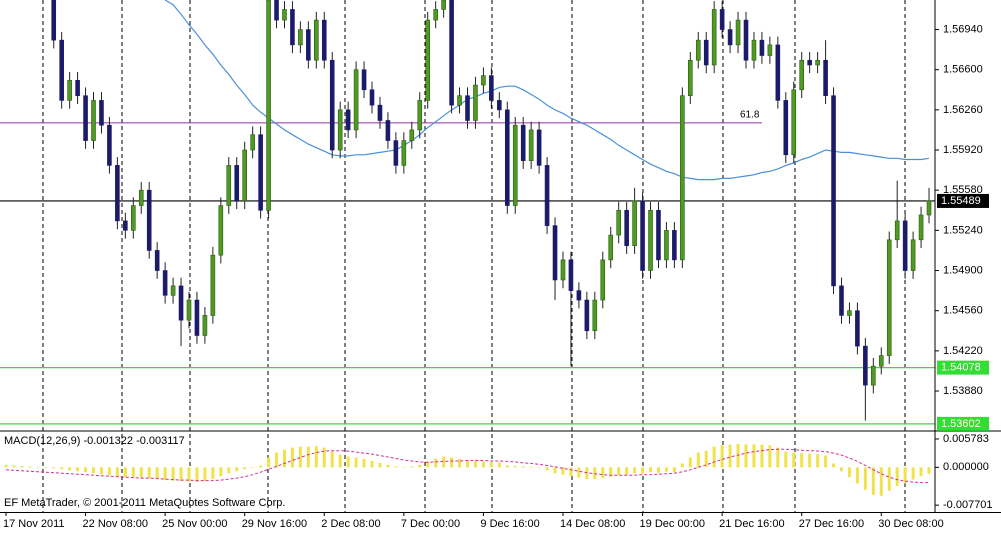 This screenshot has height=538, width=1001. Describe the element at coordinates (350, 524) in the screenshot. I see `x-tick-label: 2 Dec 08:00` at that location.